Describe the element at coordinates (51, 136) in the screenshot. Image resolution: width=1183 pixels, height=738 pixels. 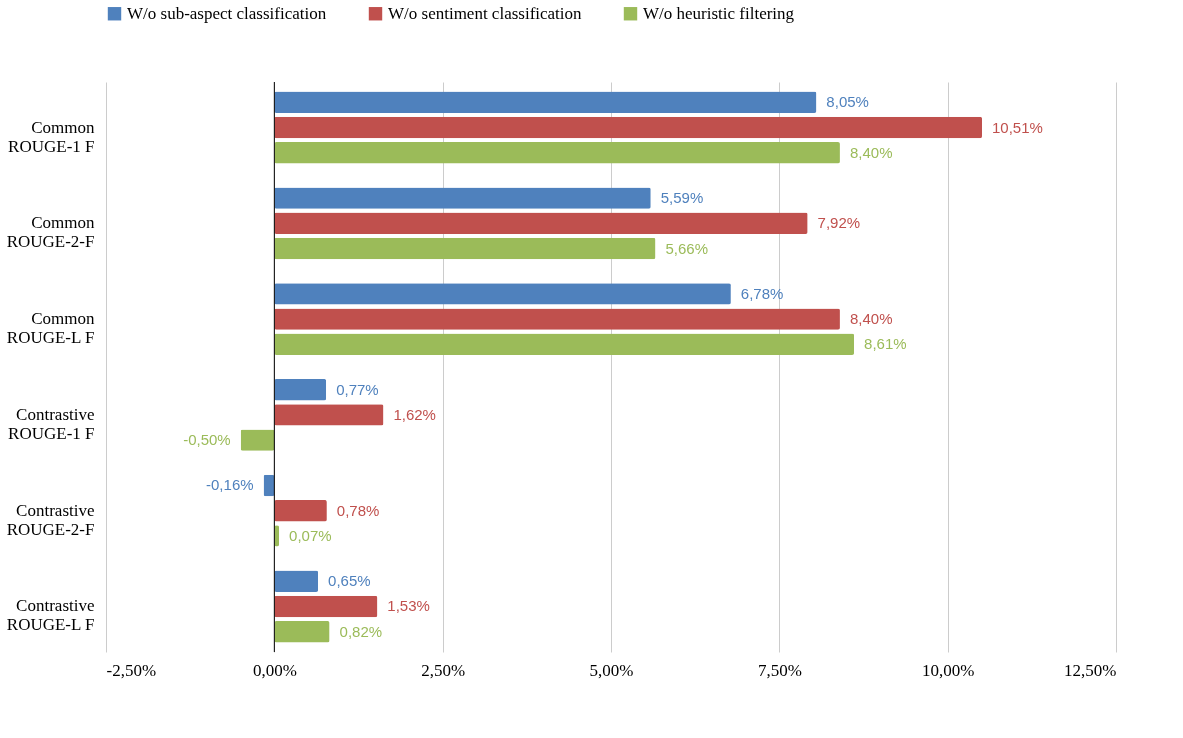
I see `y-tick-label: Common ROUGE-1 F` at that location.